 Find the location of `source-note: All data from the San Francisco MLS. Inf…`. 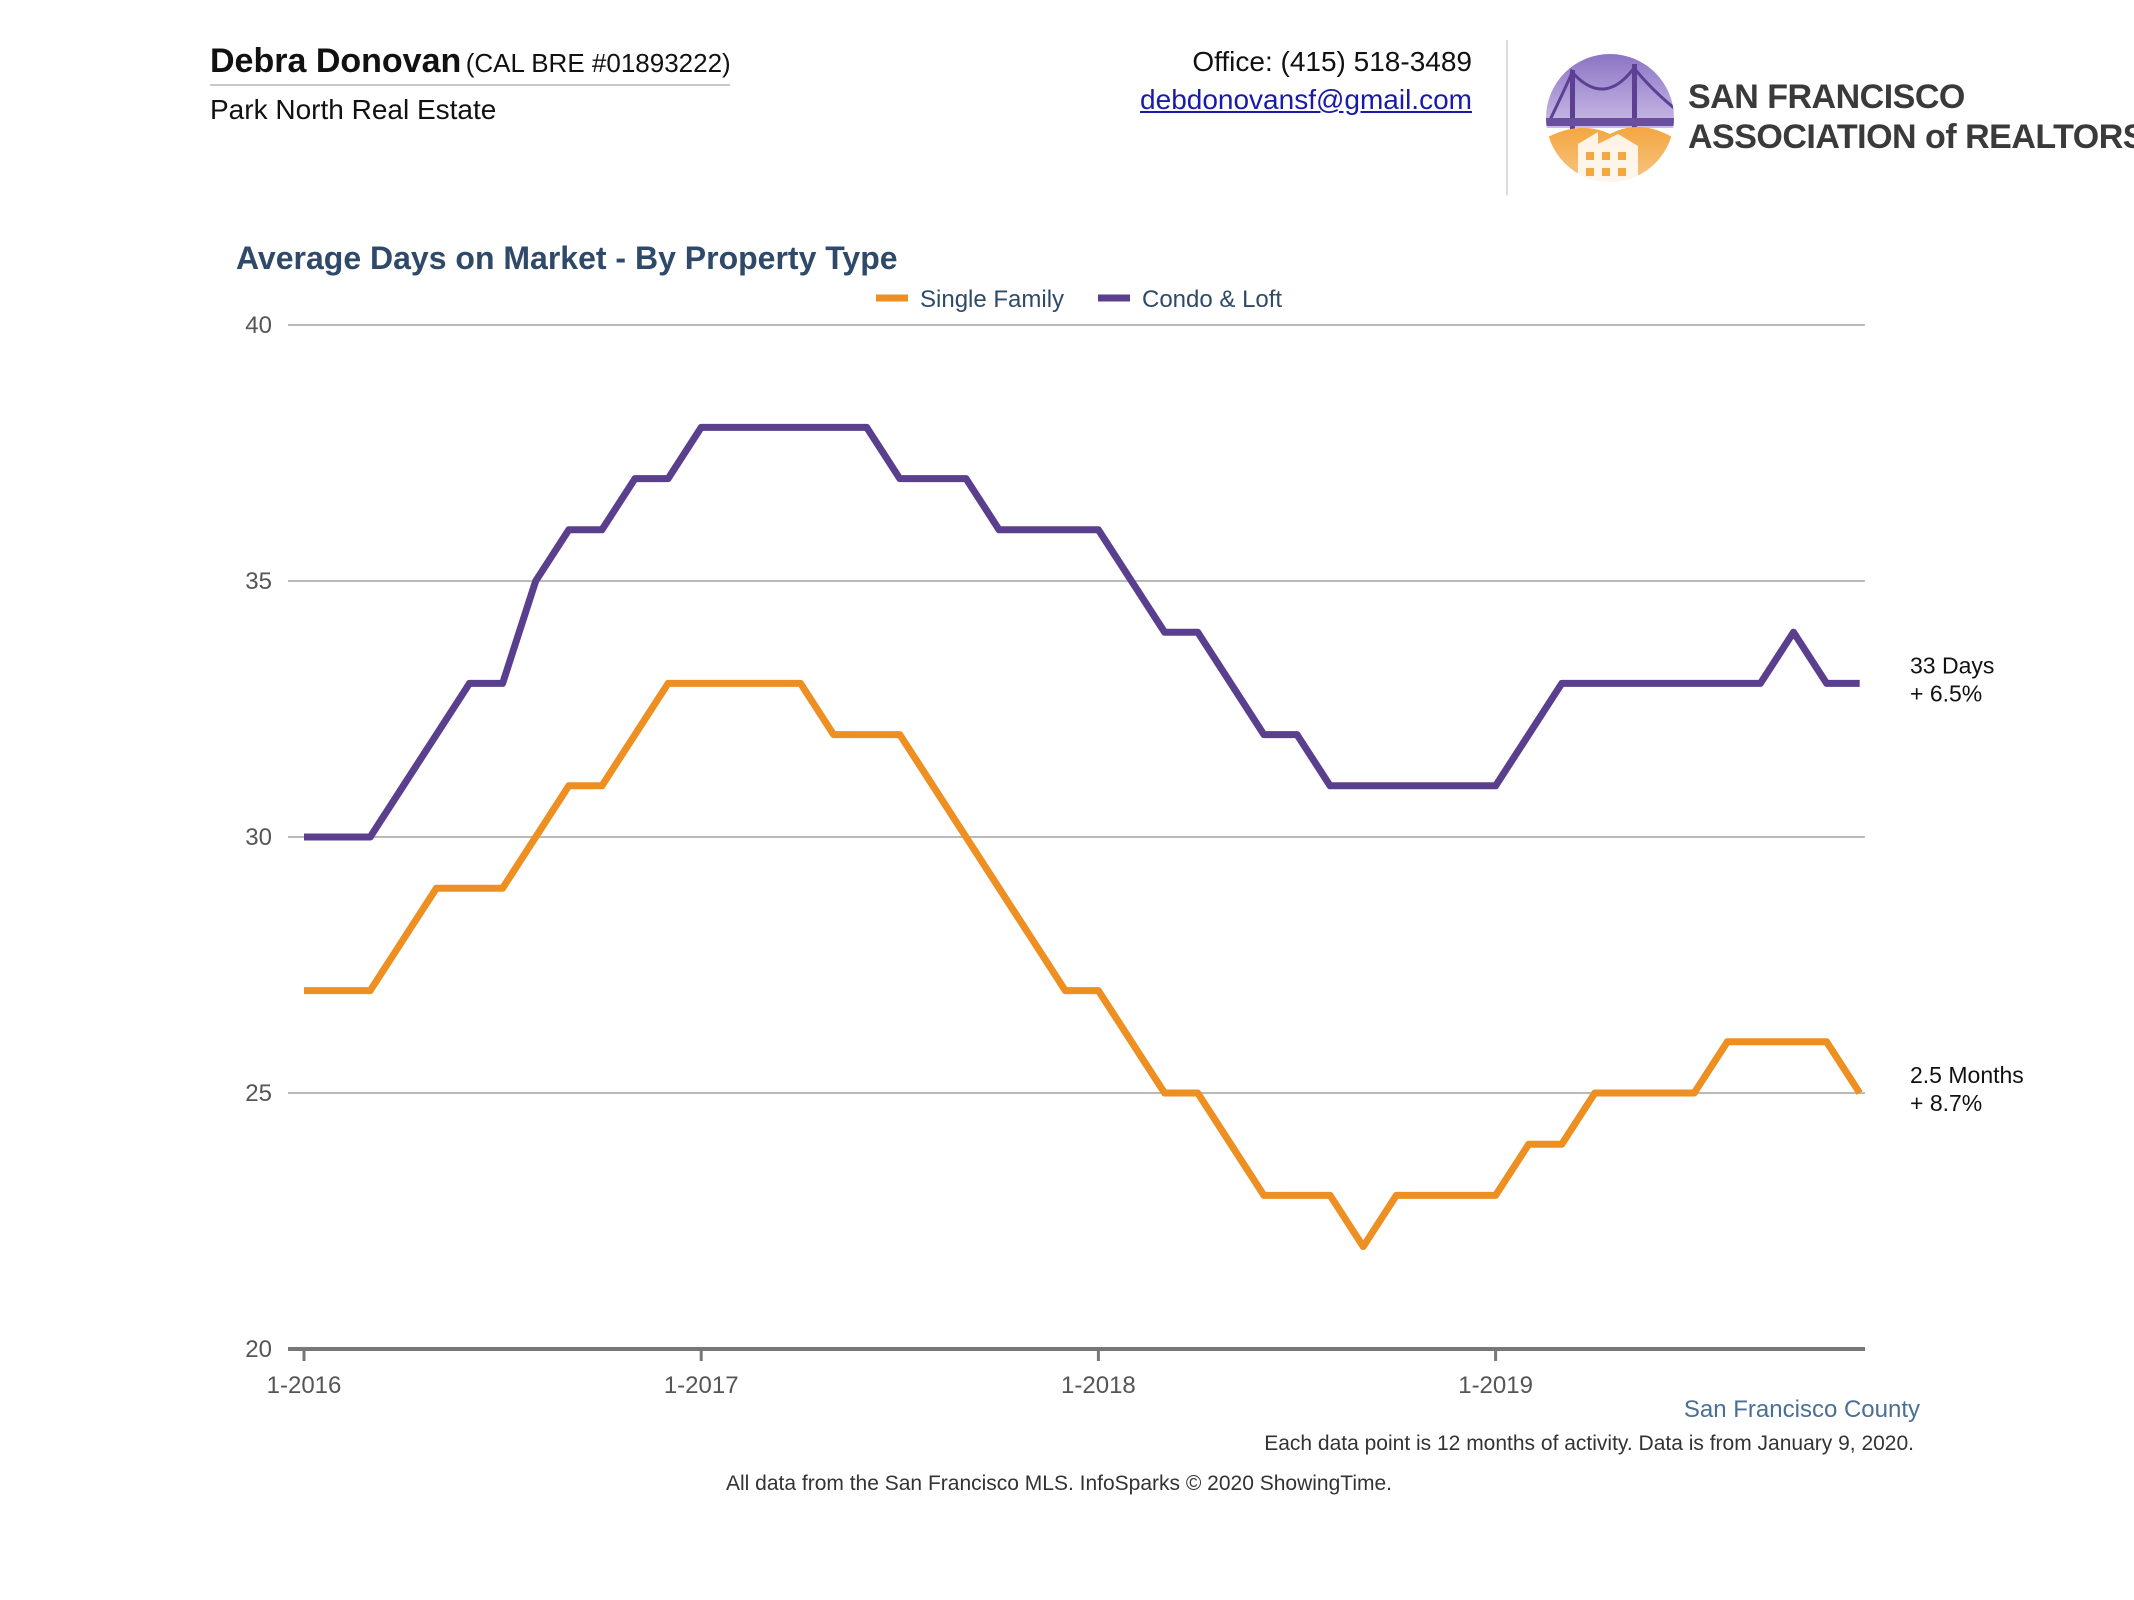

source-note: All data from the San Francisco MLS. Inf… is located at coordinates (1059, 1483).